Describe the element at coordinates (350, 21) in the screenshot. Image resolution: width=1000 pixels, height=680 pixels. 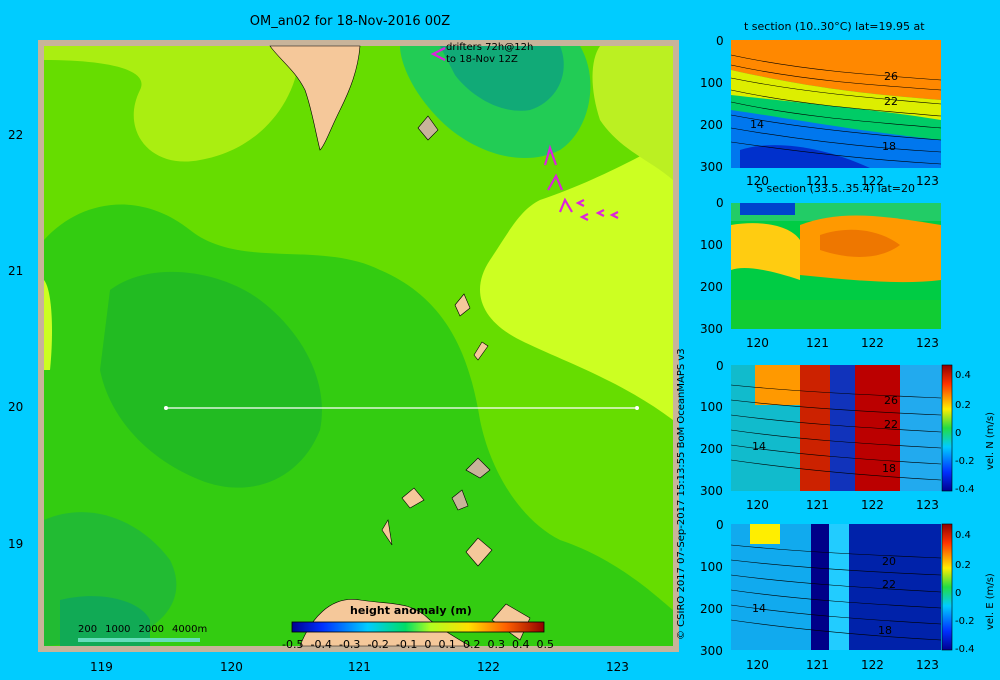
I see `map-title: OM_an02 for 18-Nov-2016 00Z` at that location.